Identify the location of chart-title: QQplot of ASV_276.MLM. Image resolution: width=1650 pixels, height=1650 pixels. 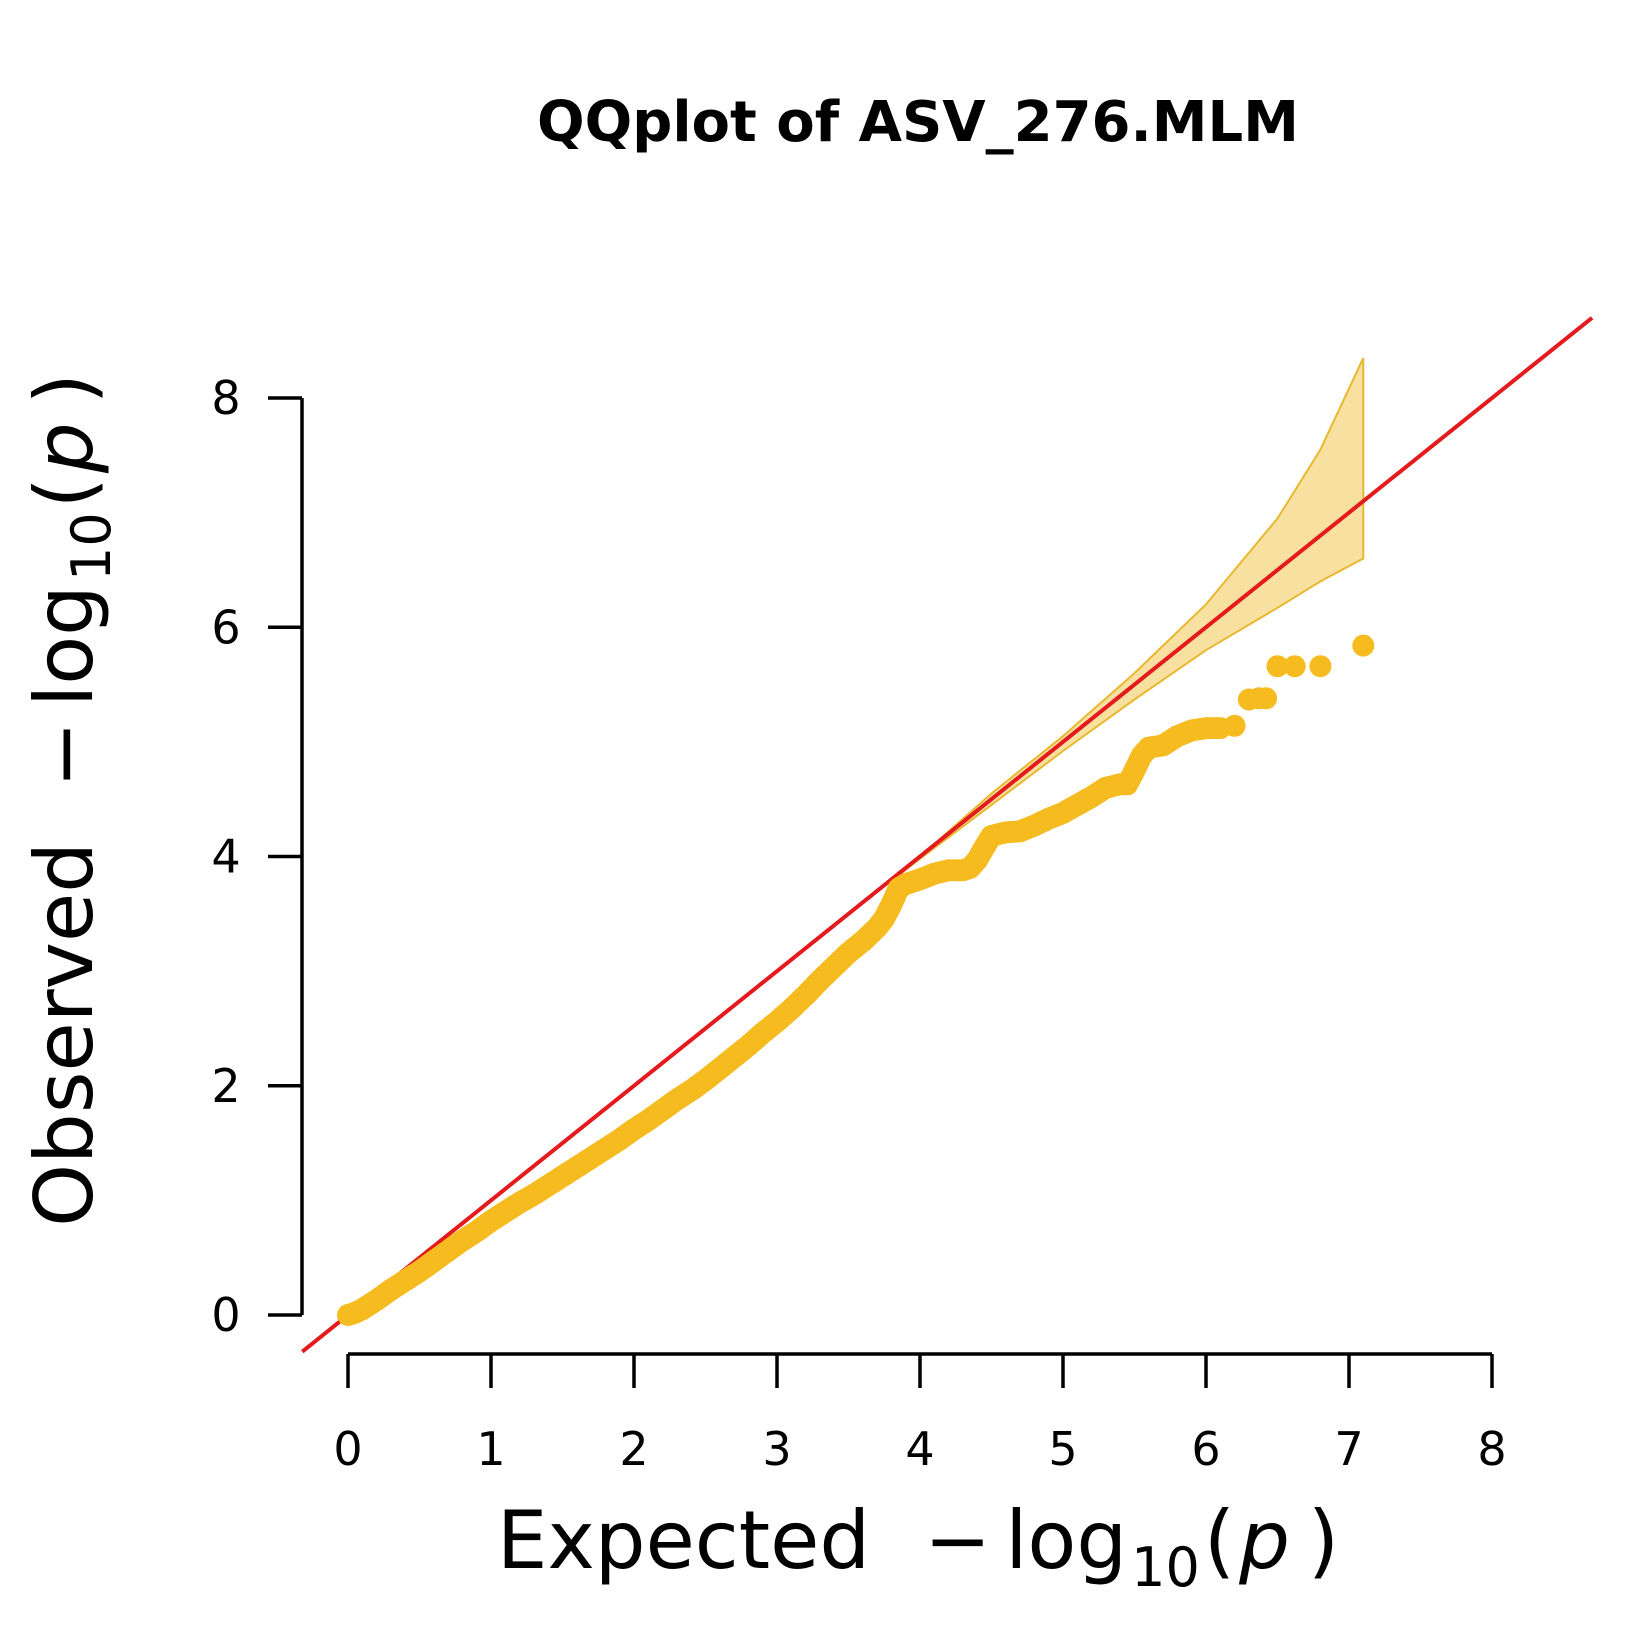
(918, 122).